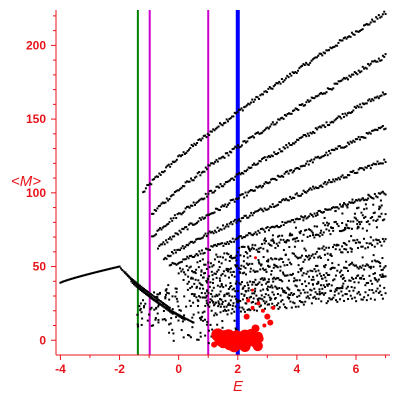 The image size is (400, 400). I want to click on x-tick-label: 2, so click(237, 369).